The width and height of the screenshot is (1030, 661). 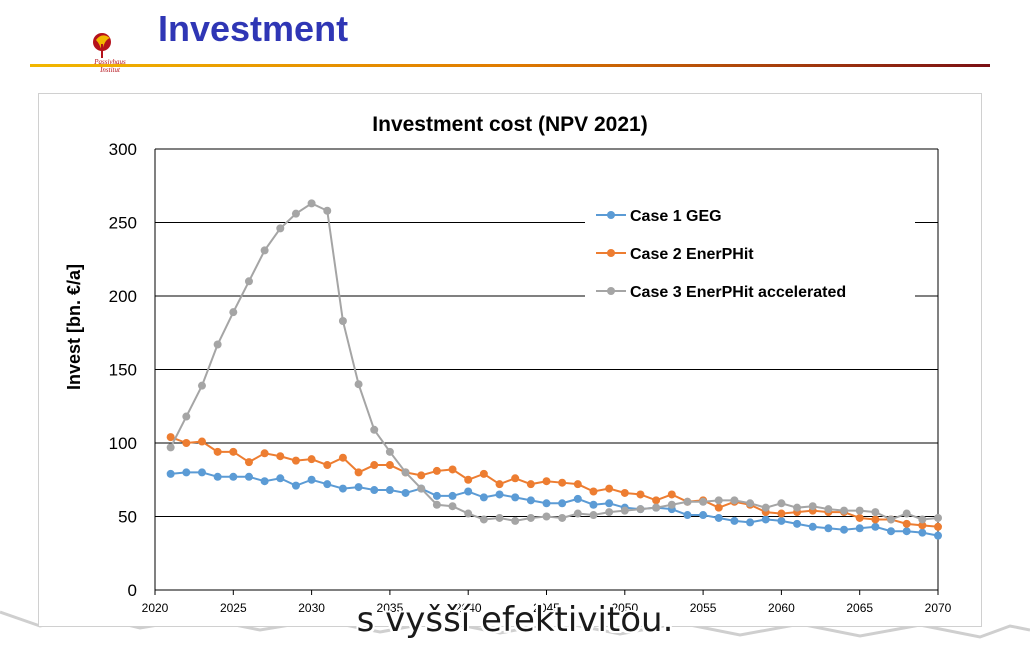 I want to click on x-tick-label: 2070, so click(x=938, y=608).